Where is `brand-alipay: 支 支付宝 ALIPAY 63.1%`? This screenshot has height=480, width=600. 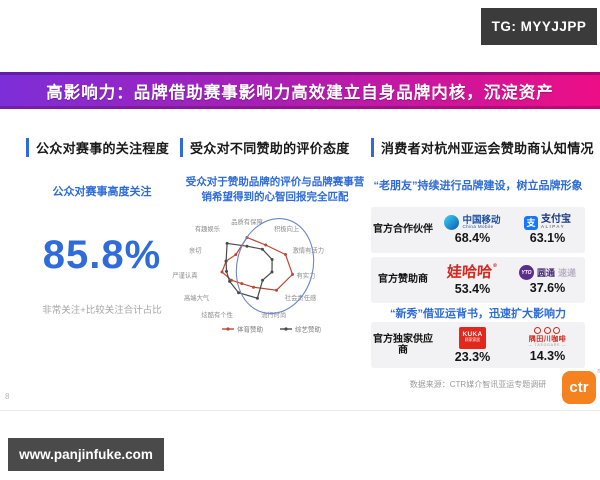
brand-alipay: 支 支付宝 ALIPAY 63.1% is located at coordinates (547, 230).